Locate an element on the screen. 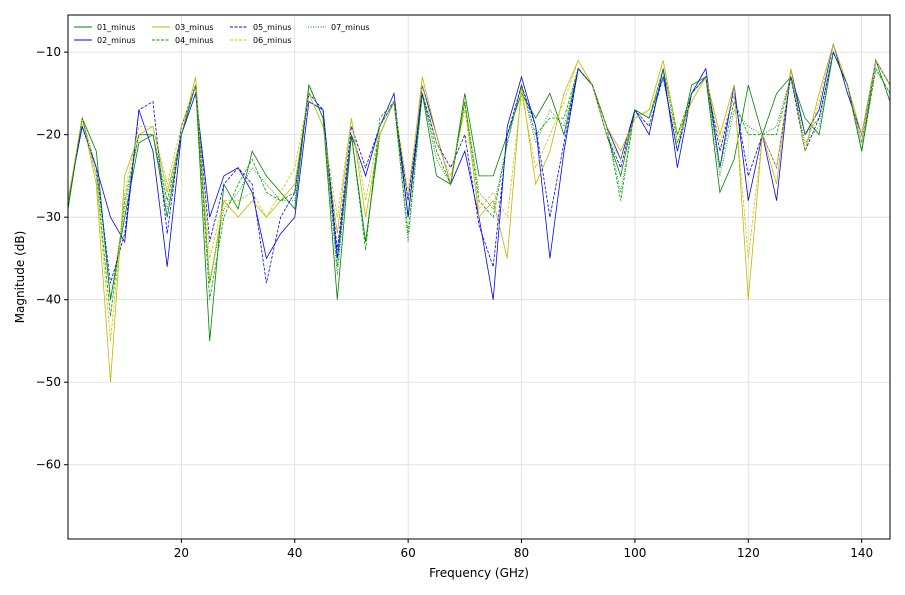 This screenshot has height=595, width=905. legend-label-04_minus: 04_minus is located at coordinates (194, 40).